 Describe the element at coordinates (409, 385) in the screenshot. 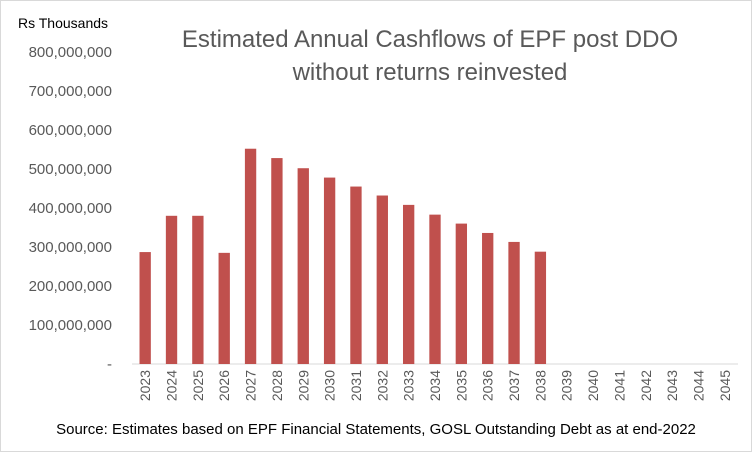

I see `x-tick-label: 2033` at that location.